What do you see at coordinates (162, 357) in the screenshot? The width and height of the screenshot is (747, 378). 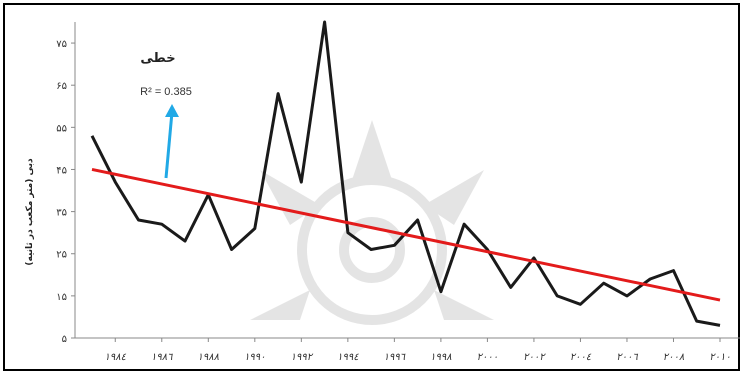 I see `x-tick-label: ۱۹۸٦` at bounding box center [162, 357].